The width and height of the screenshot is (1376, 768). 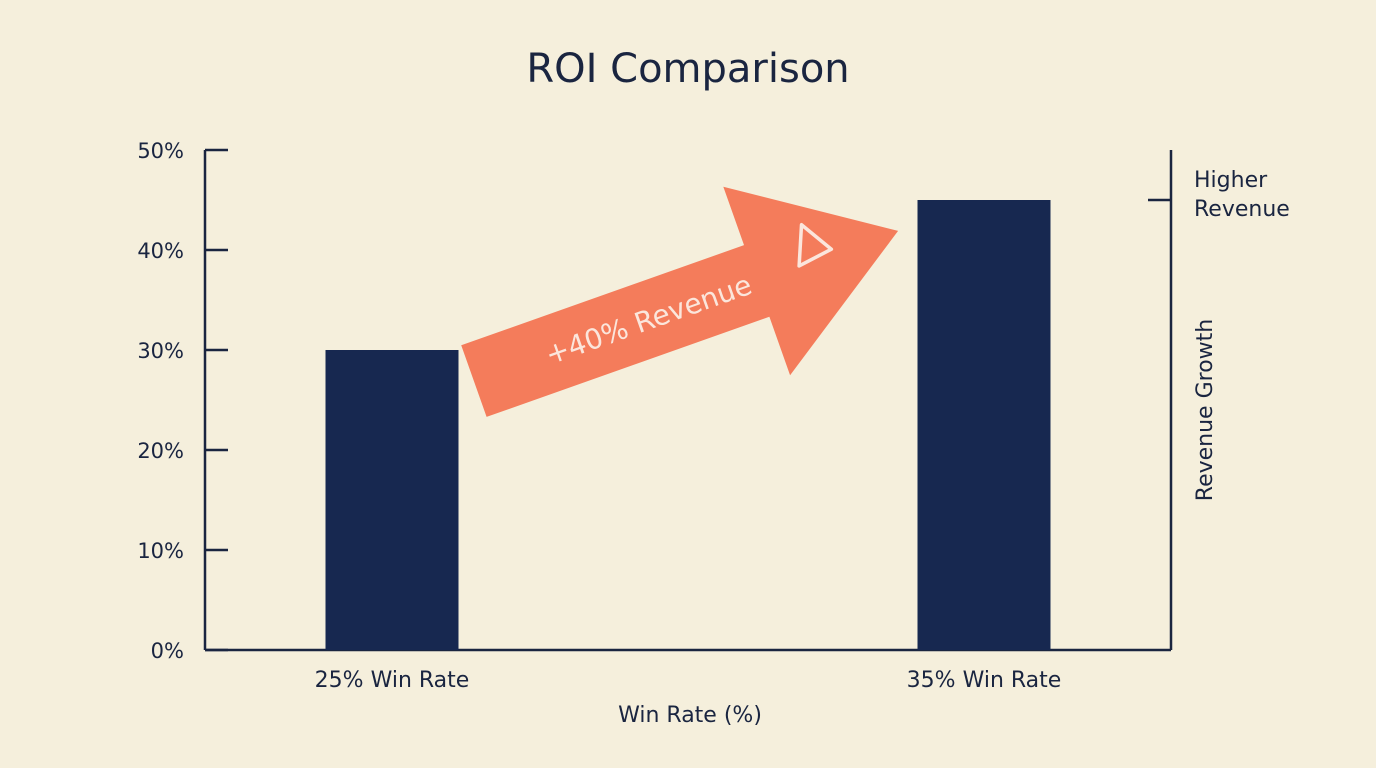 I want to click on y-tick-label: 20%, so click(x=160, y=451).